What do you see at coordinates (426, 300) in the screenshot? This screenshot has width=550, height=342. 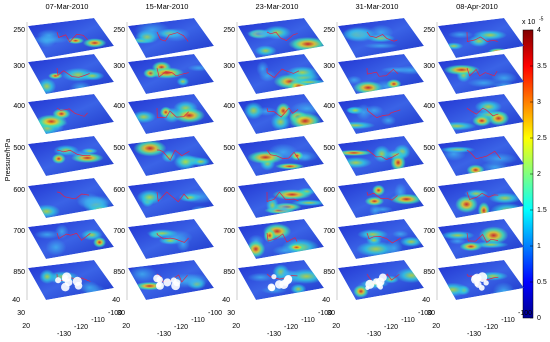 I see `lat-tick-label: 40` at bounding box center [426, 300].